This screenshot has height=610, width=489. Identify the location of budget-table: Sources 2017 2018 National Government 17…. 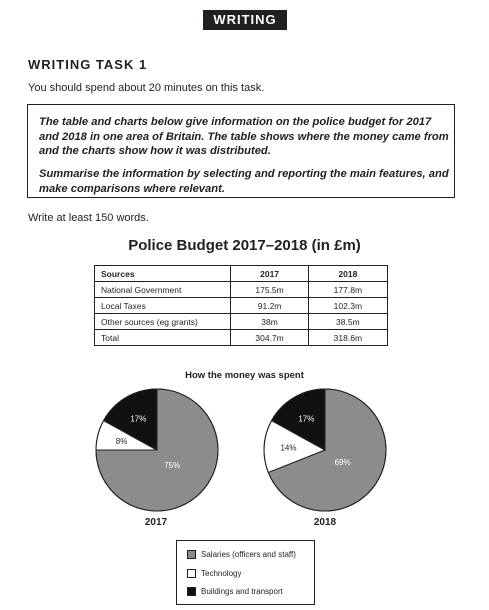
(241, 305).